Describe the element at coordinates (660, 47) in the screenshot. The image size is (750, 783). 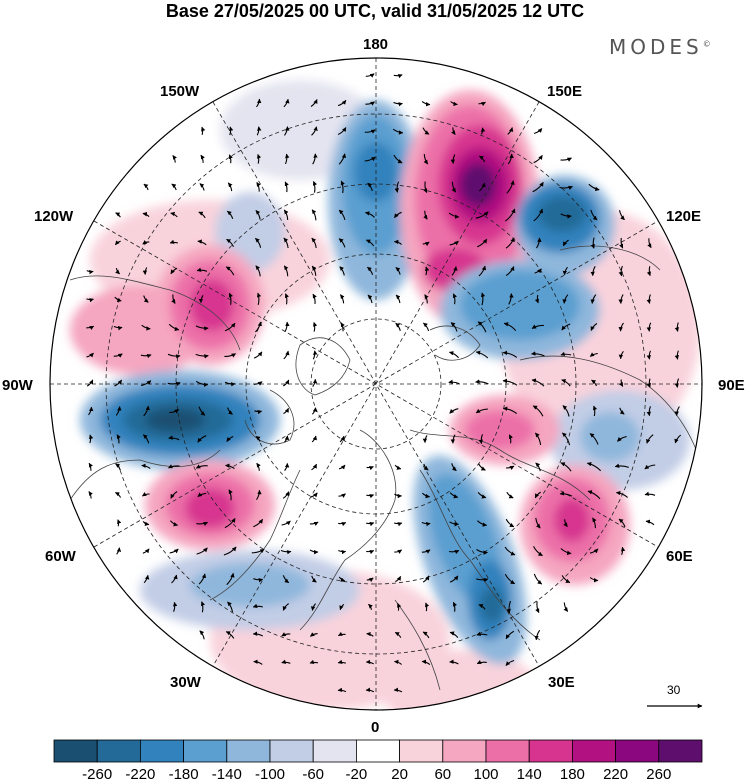
I see `modes-logo: MODES©` at that location.